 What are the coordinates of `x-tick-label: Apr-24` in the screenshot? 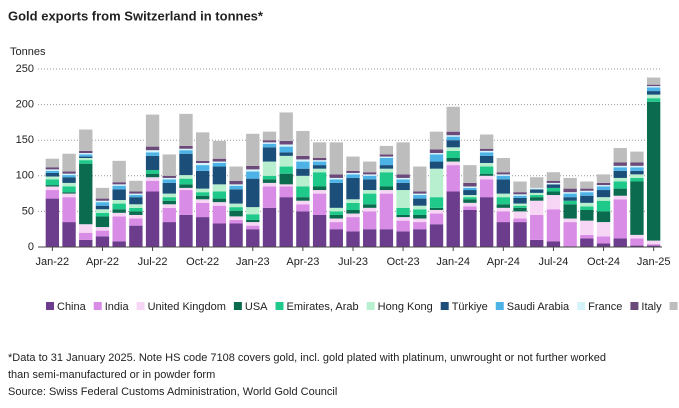 It's located at (503, 262).